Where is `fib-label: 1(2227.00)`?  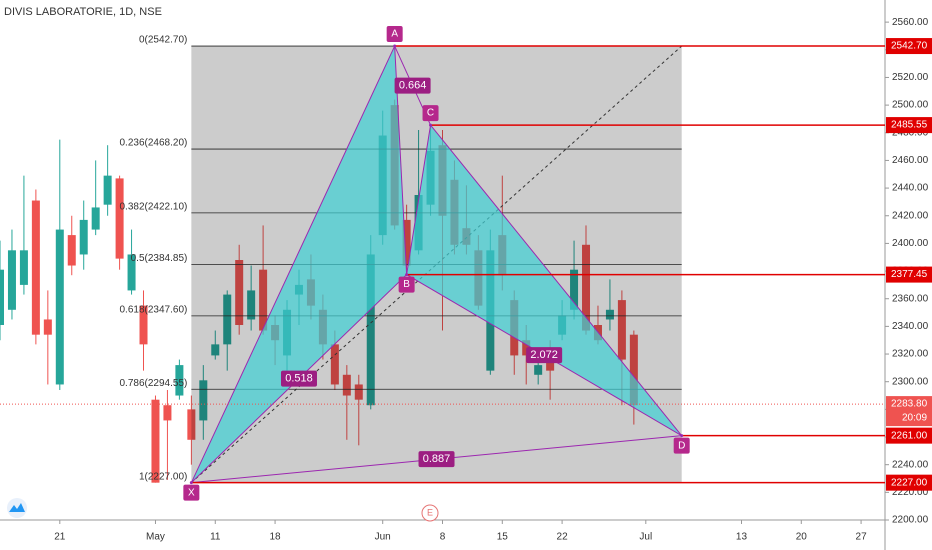 fib-label: 1(2227.00) is located at coordinates (163, 476).